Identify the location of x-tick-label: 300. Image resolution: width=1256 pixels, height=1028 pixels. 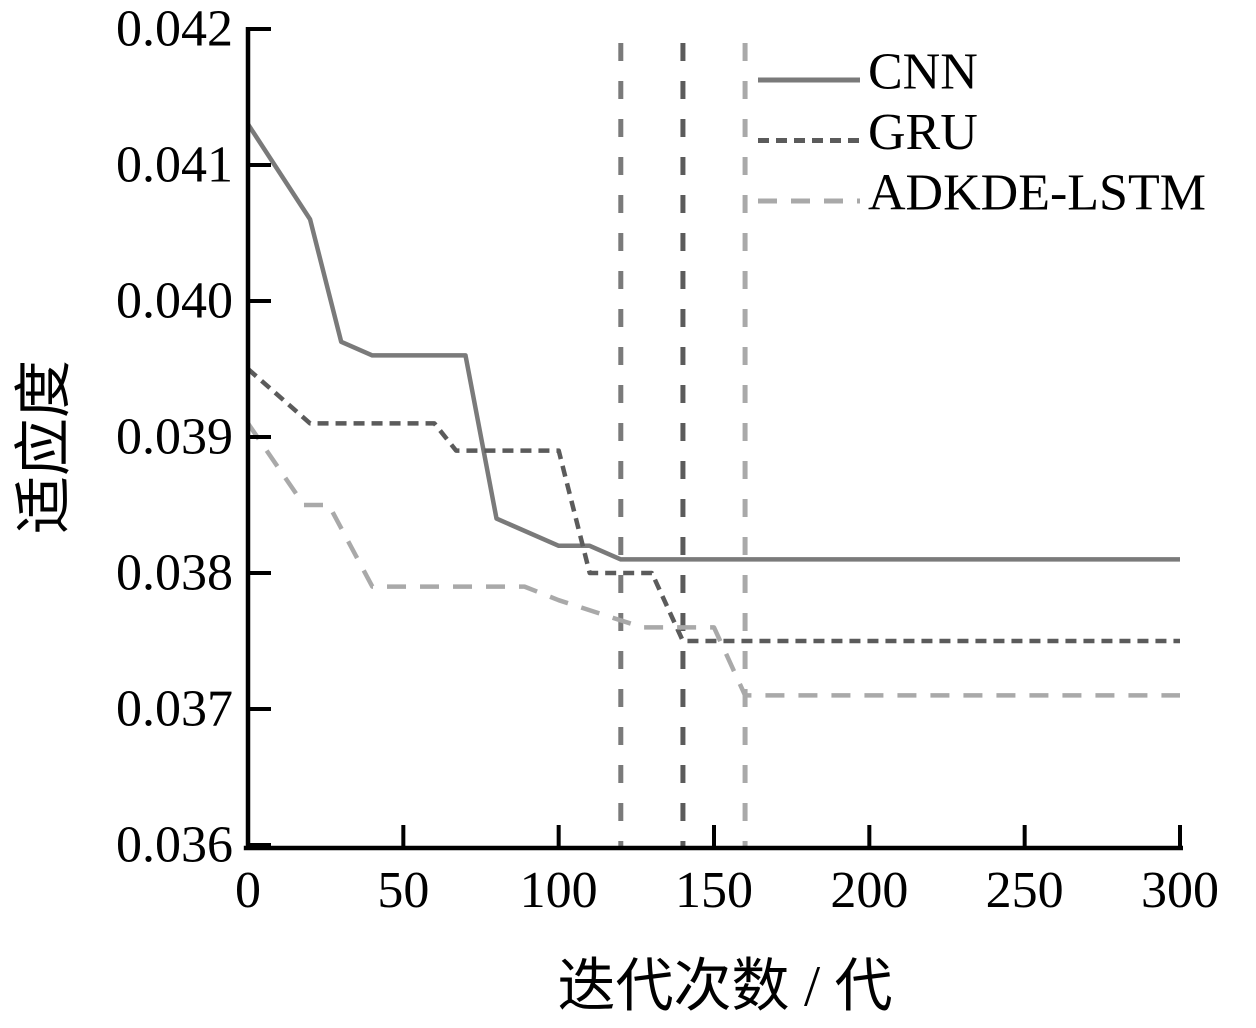
(1180, 890).